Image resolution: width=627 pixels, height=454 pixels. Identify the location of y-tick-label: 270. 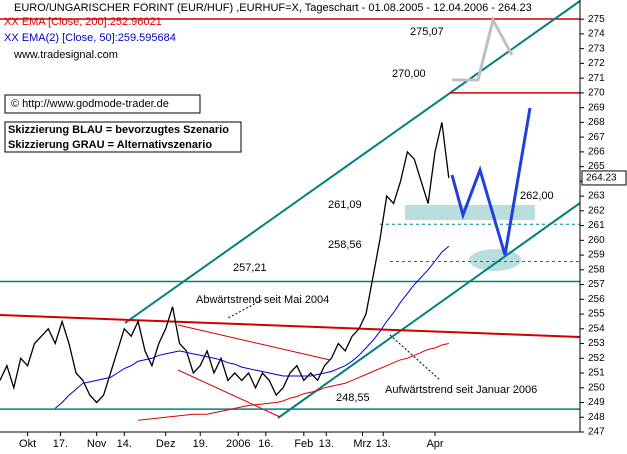
(596, 93).